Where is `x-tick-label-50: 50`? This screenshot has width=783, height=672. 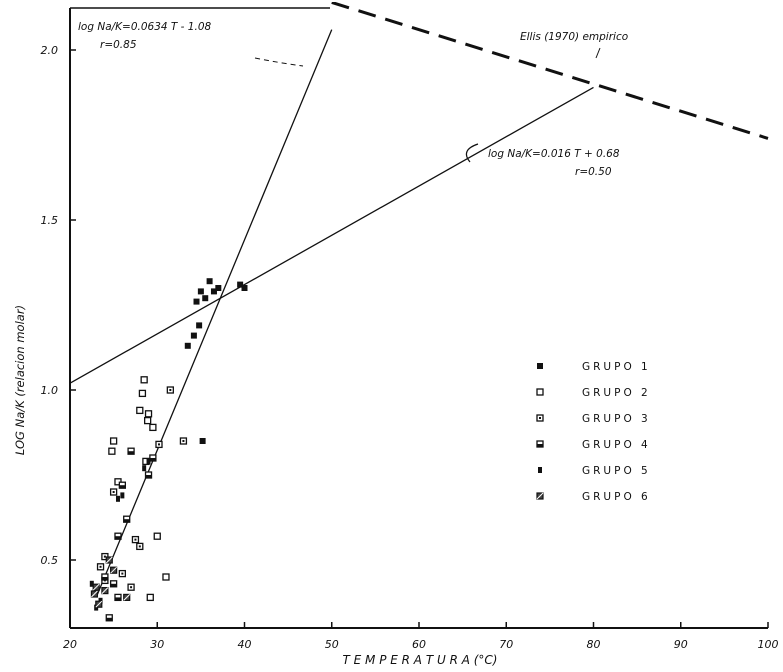
x-tick-label-50: 50 is located at coordinates (332, 644).